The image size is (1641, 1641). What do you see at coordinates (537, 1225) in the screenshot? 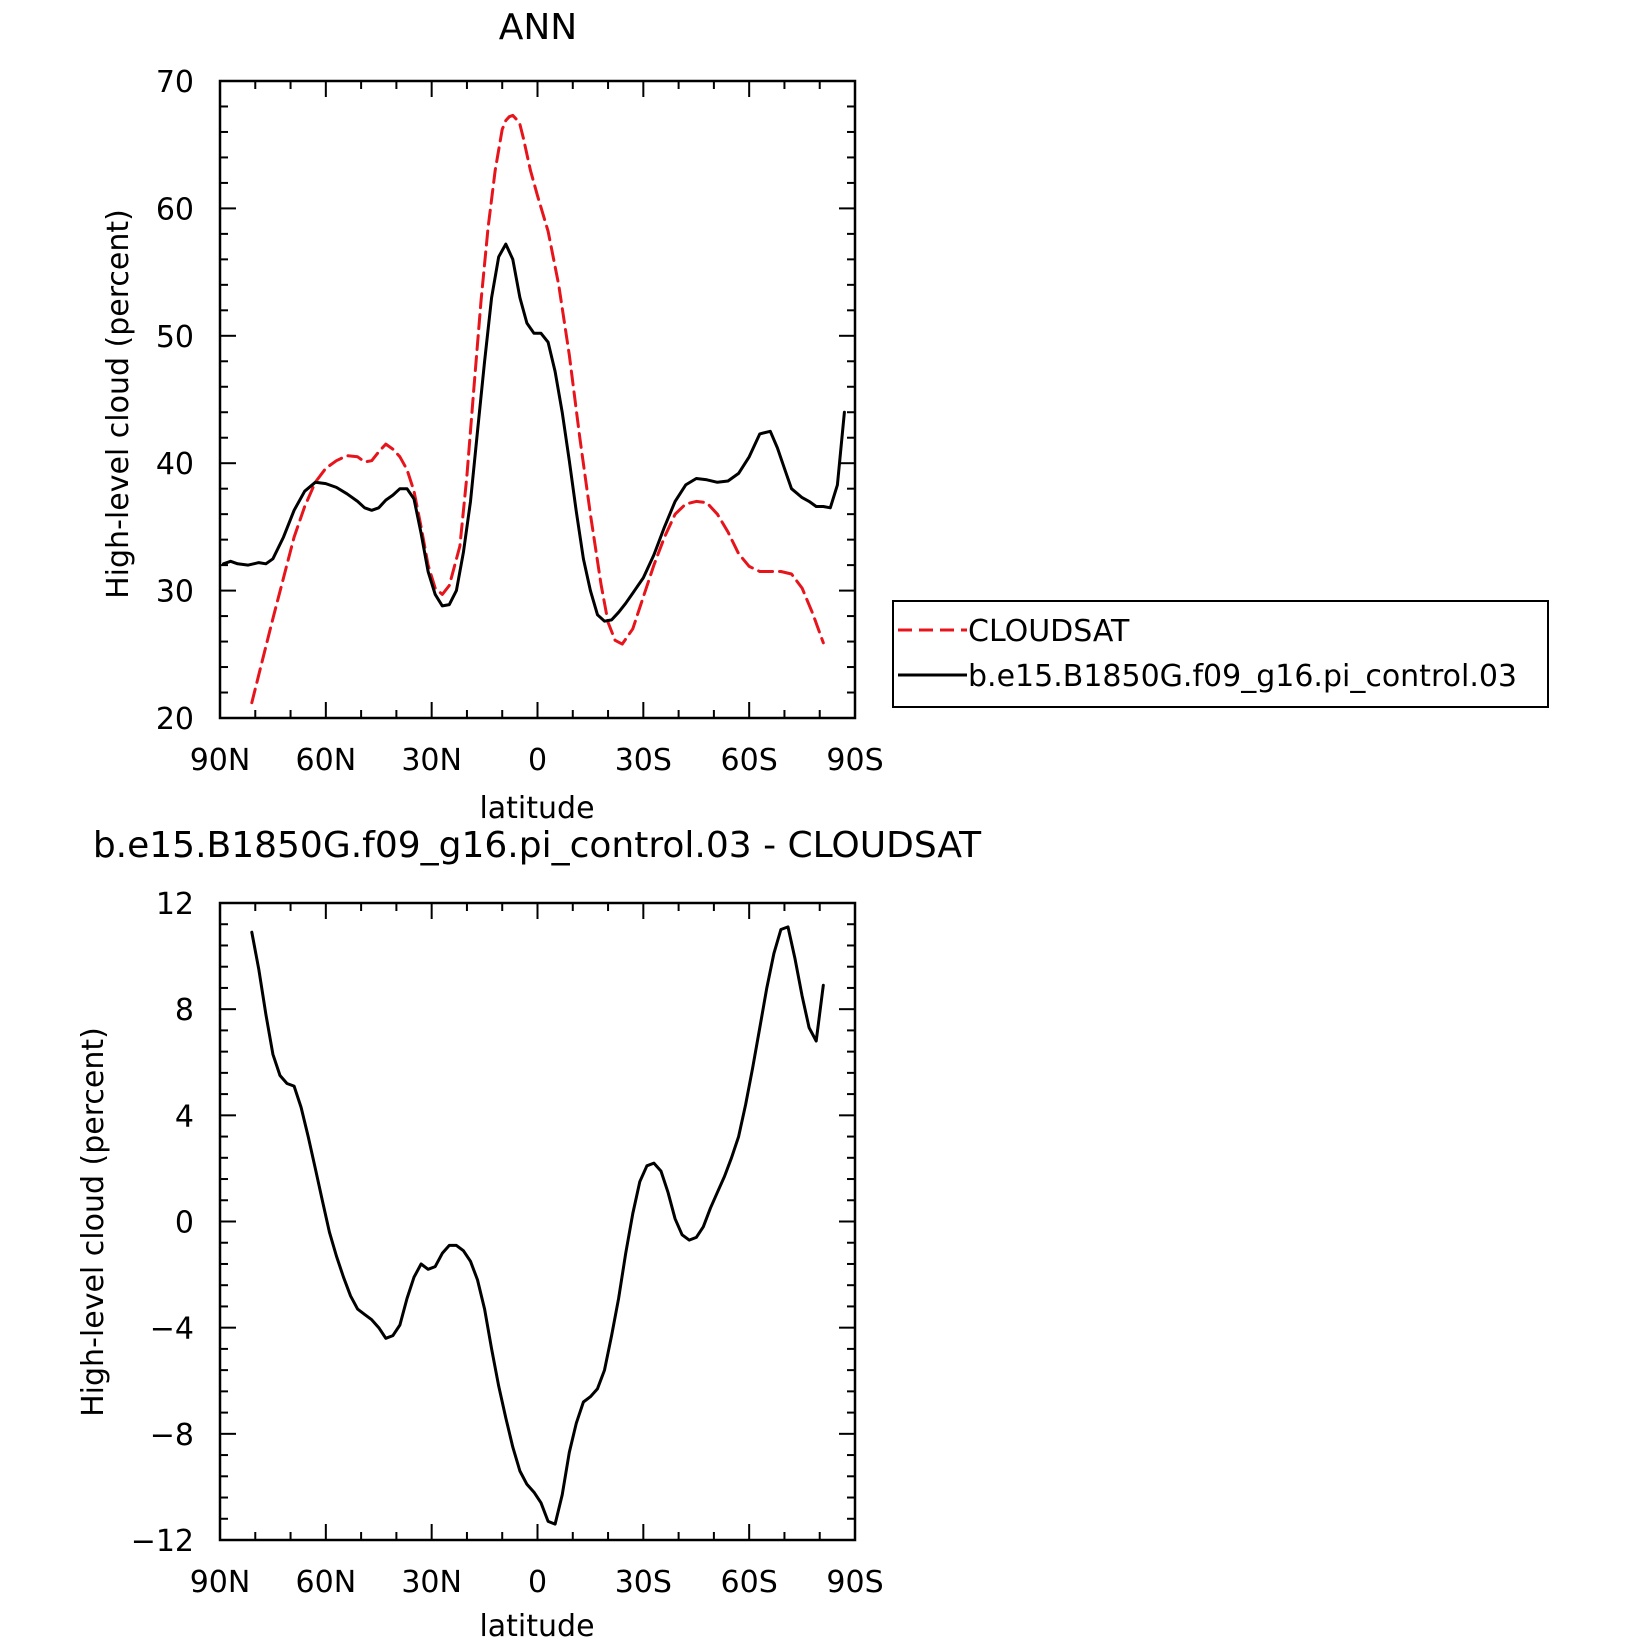
I see `difference-series-line` at bounding box center [537, 1225].